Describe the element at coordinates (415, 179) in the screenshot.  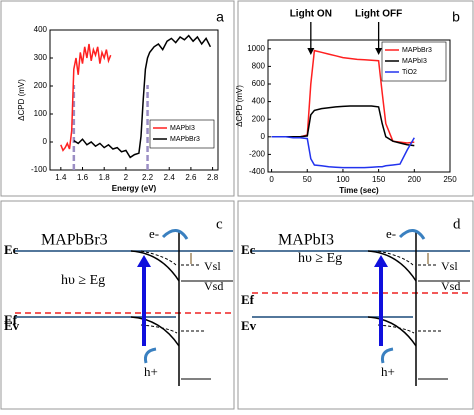
I see `x-tick-label: 200` at that location.